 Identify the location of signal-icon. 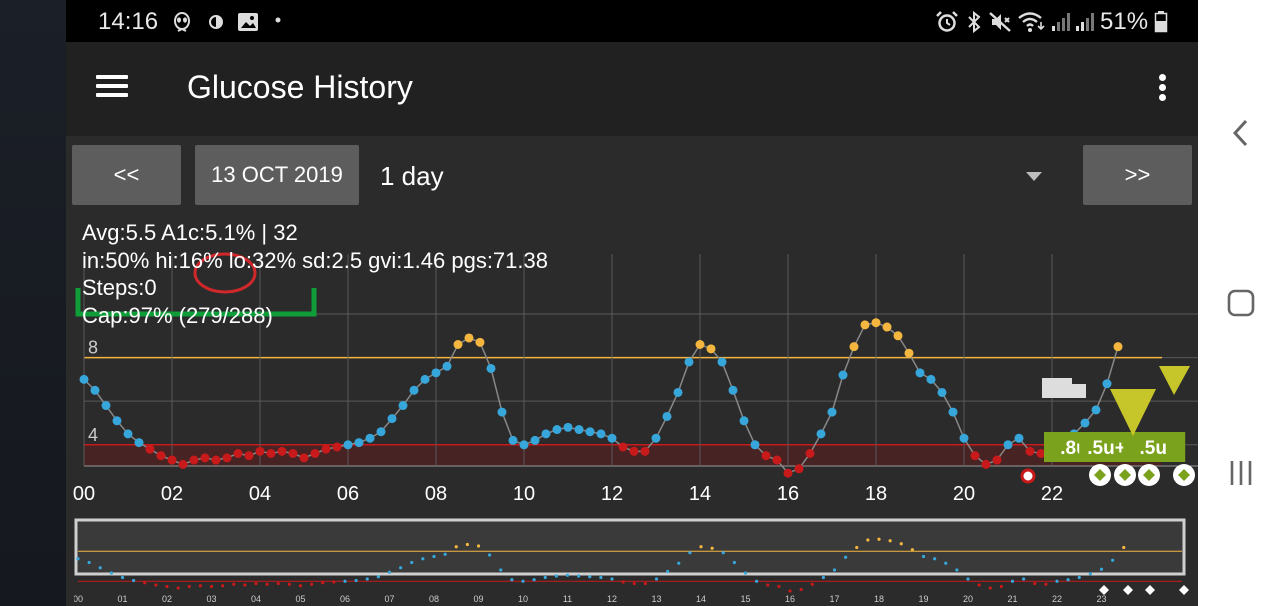
(1085, 22).